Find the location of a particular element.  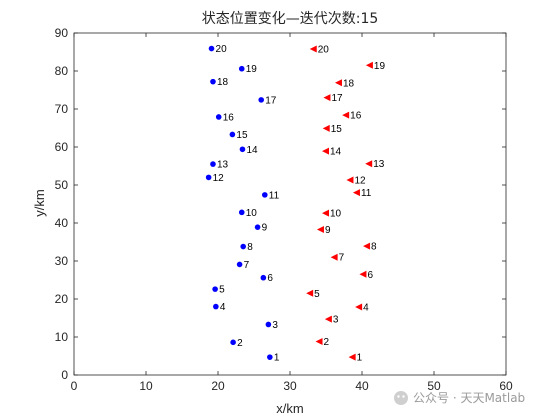

x-tick-label: 20 is located at coordinates (218, 386).